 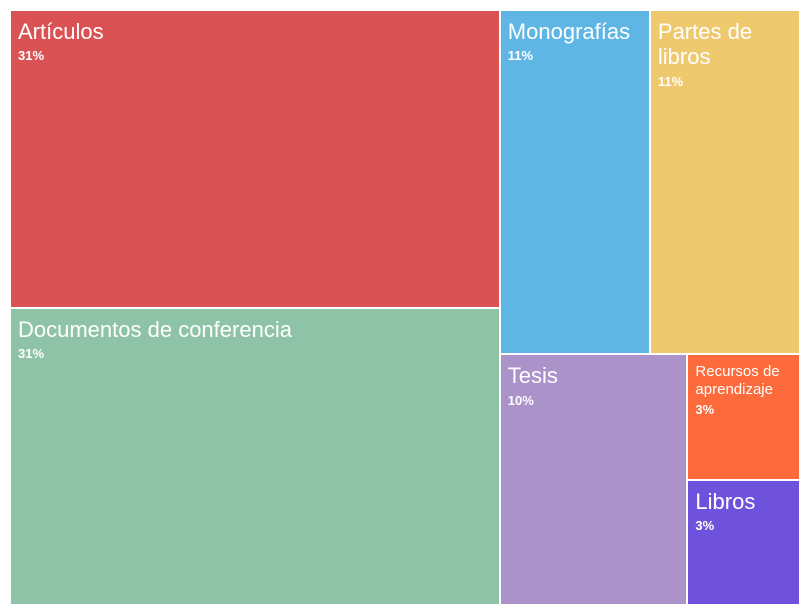 I want to click on tile-label: Monografías, so click(x=569, y=31).